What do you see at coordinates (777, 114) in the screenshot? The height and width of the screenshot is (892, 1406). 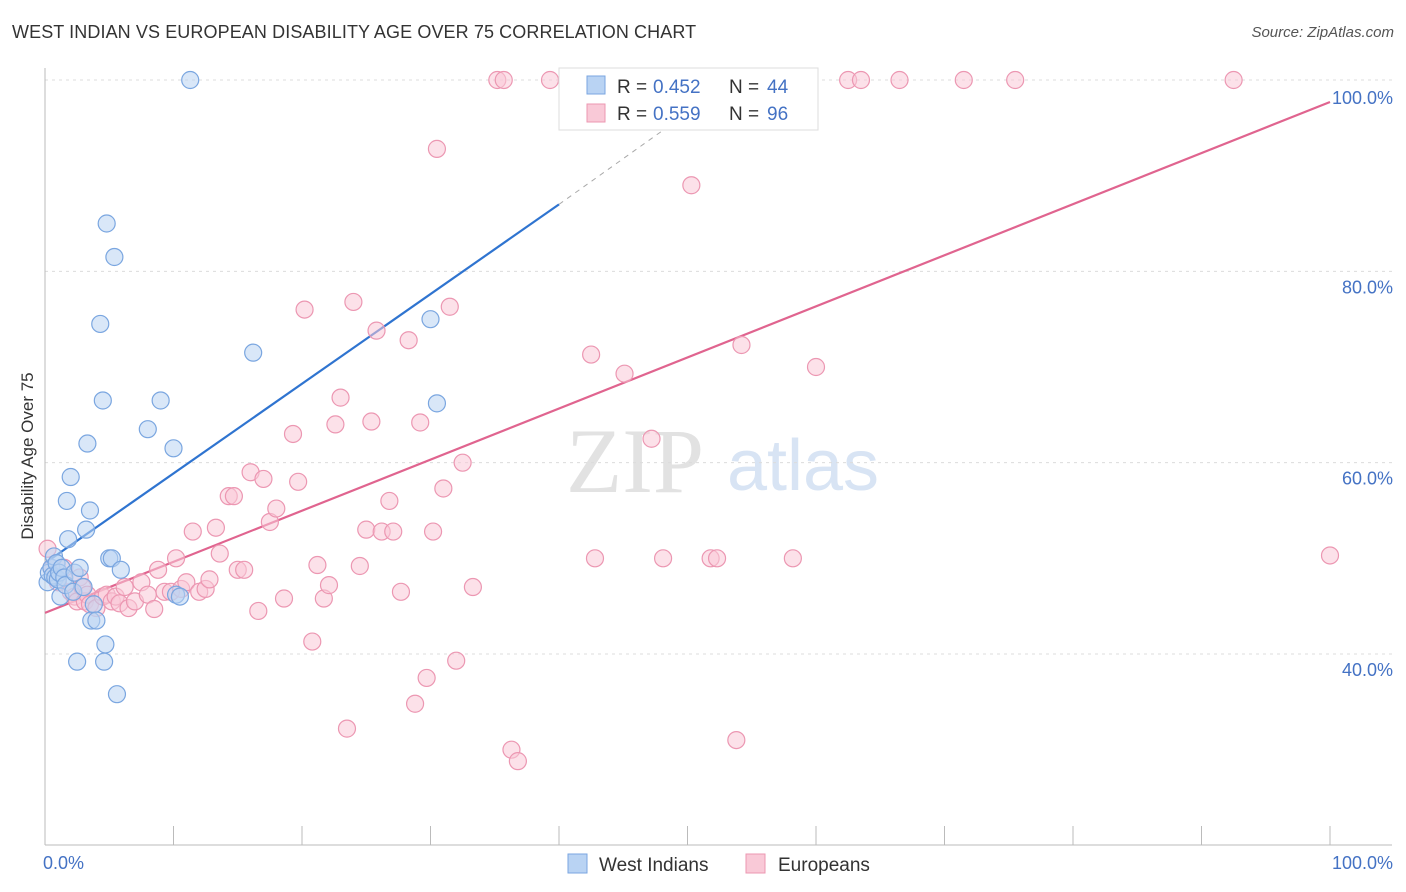 I see `legend-n-value-2: 96` at bounding box center [777, 114].